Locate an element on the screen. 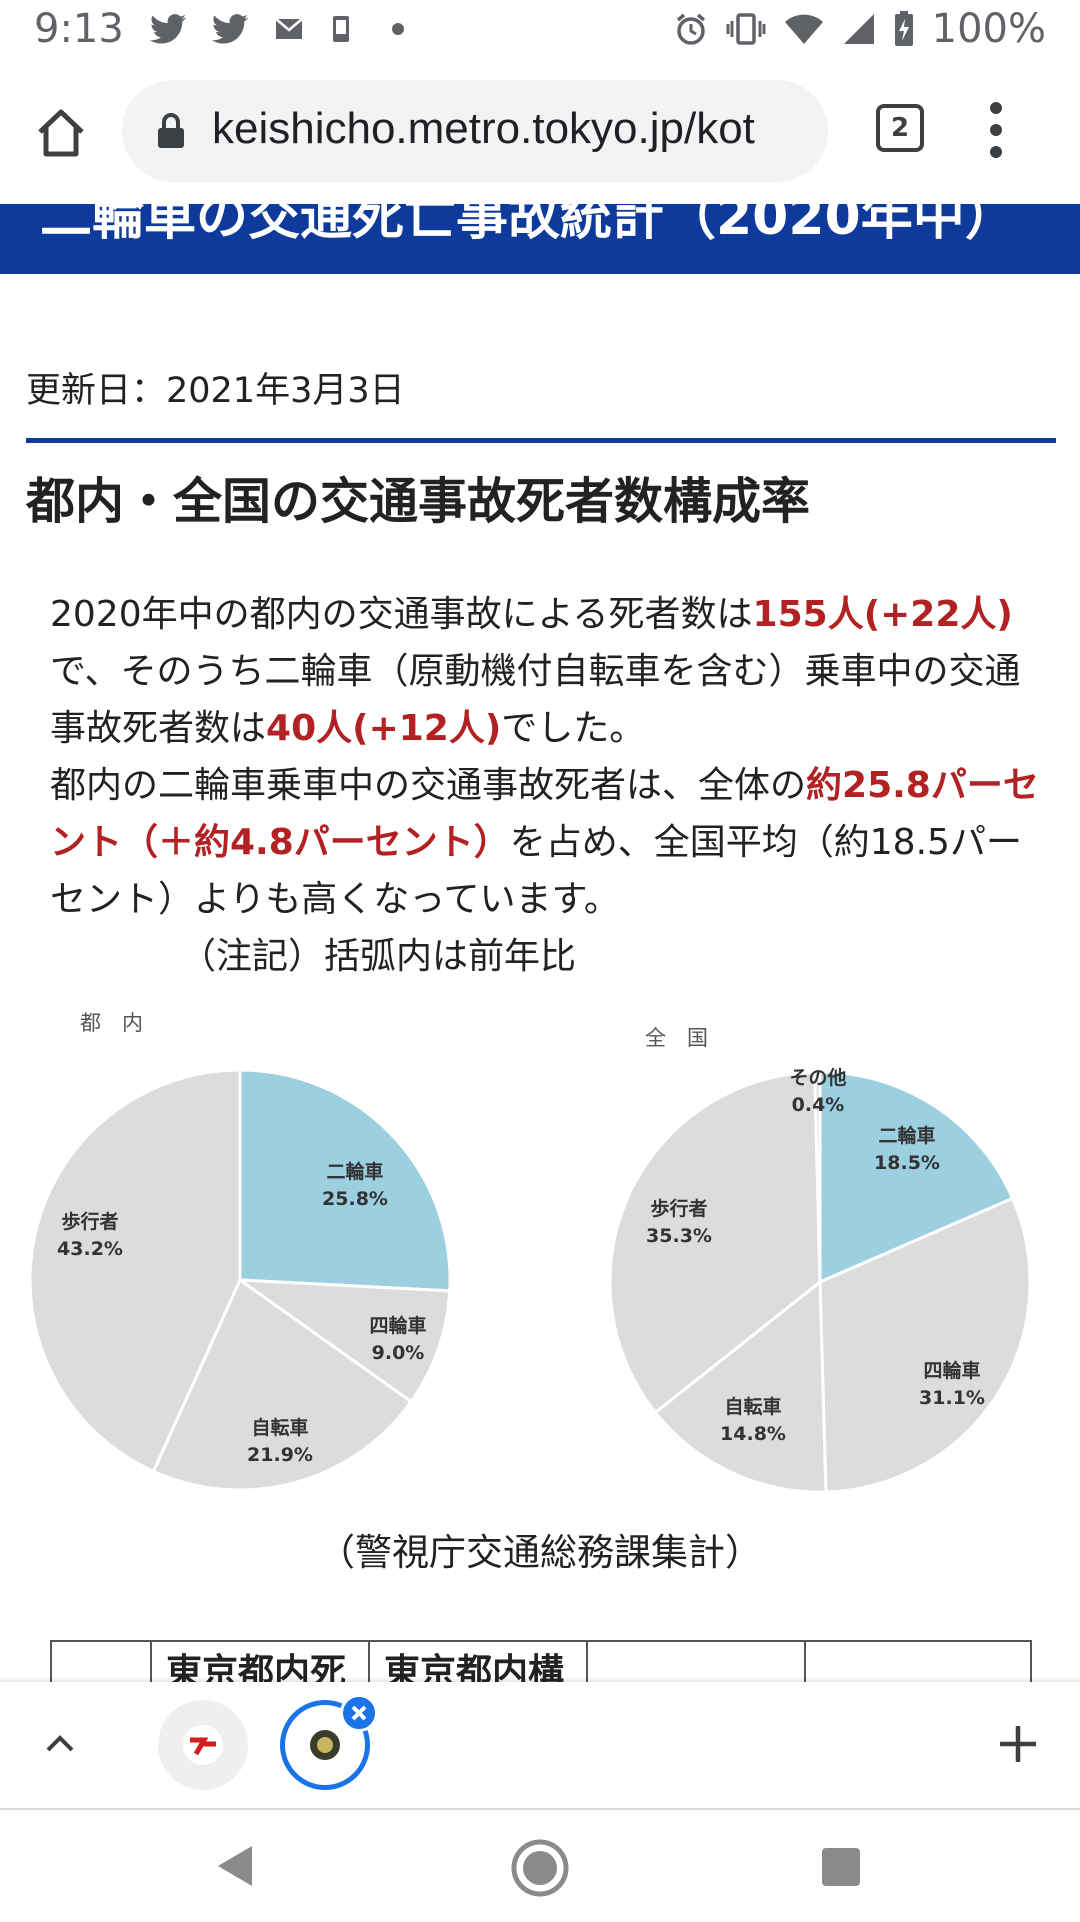 The width and height of the screenshot is (1080, 1922). chevron-up-icon is located at coordinates (60, 1744).